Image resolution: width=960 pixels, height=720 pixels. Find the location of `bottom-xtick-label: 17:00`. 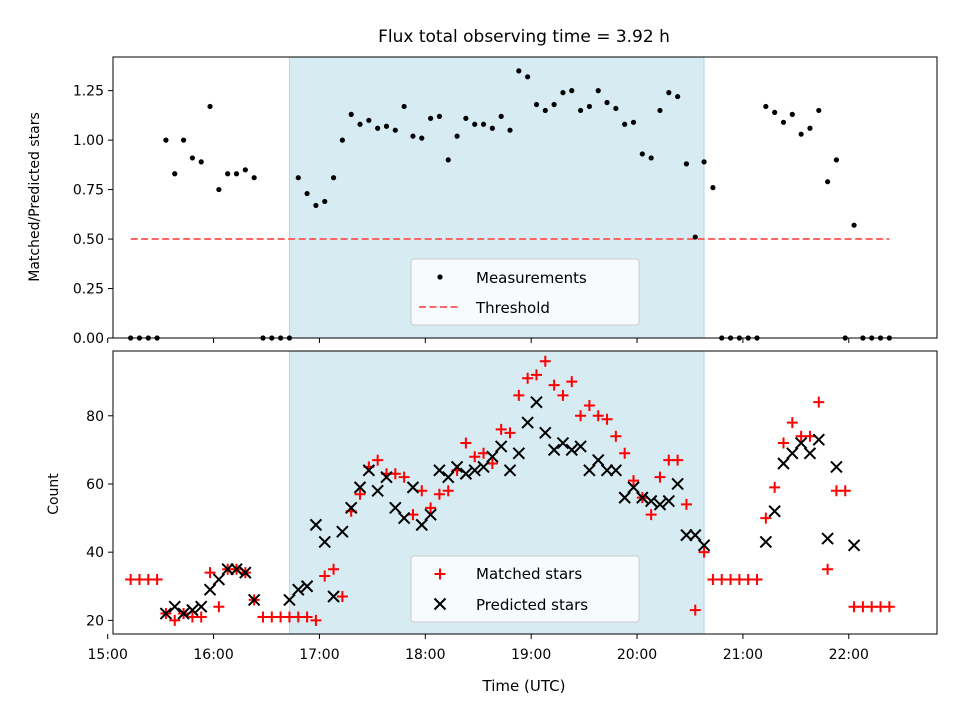

bottom-xtick-label: 17:00 is located at coordinates (319, 655).